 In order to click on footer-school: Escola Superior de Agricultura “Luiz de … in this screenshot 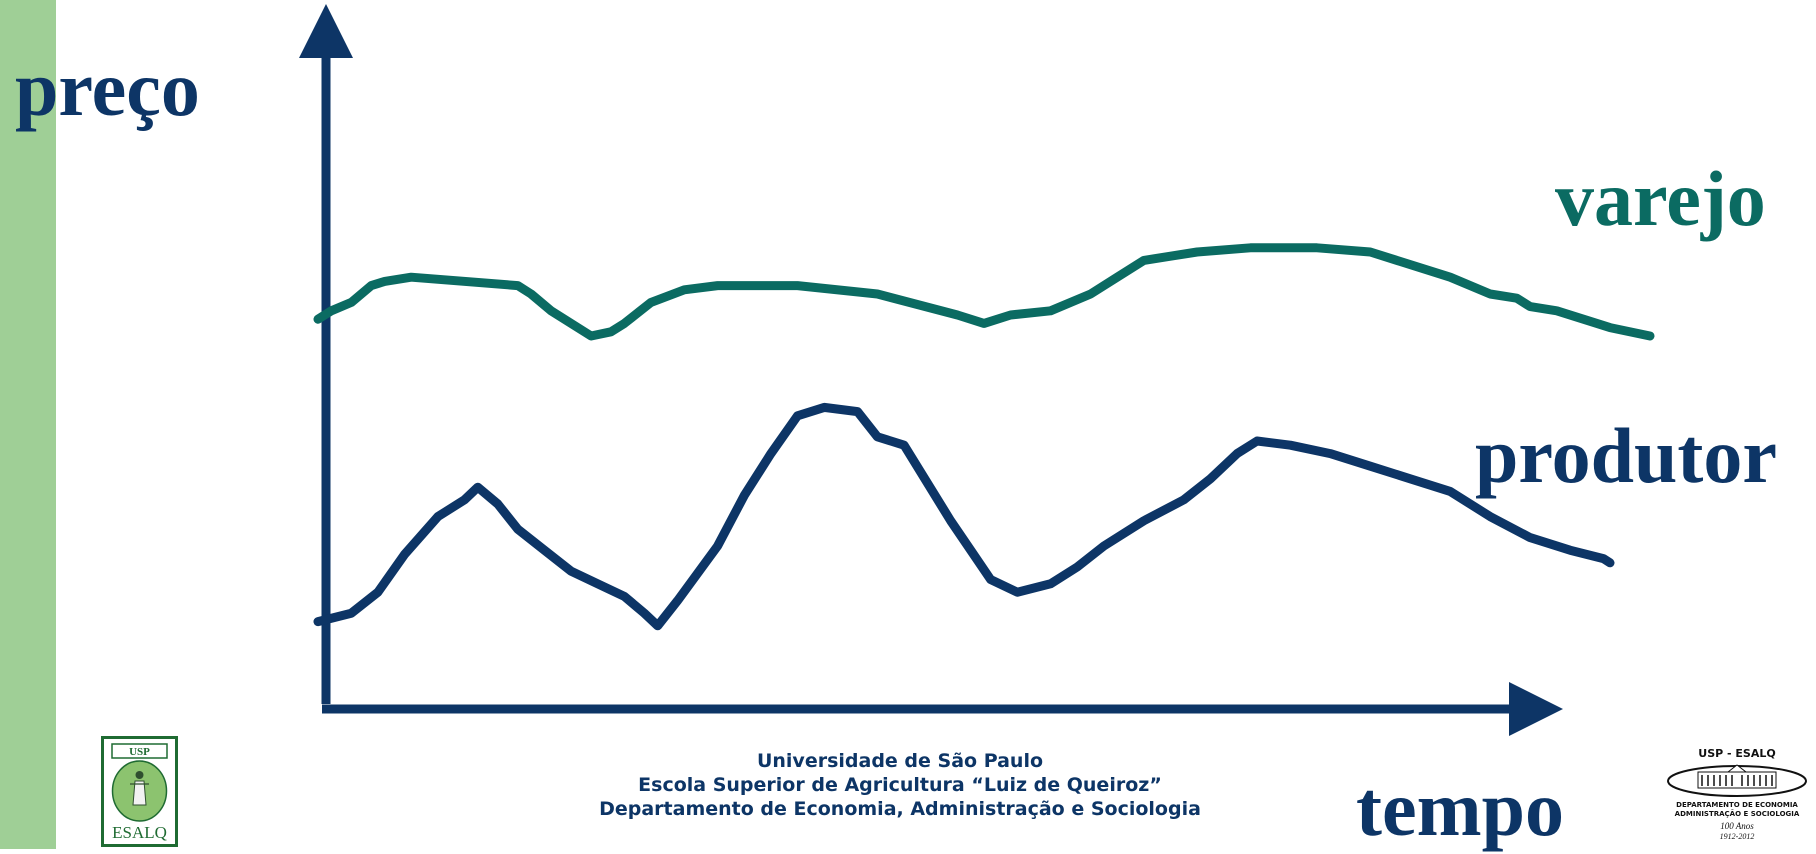, I will do `click(900, 785)`.